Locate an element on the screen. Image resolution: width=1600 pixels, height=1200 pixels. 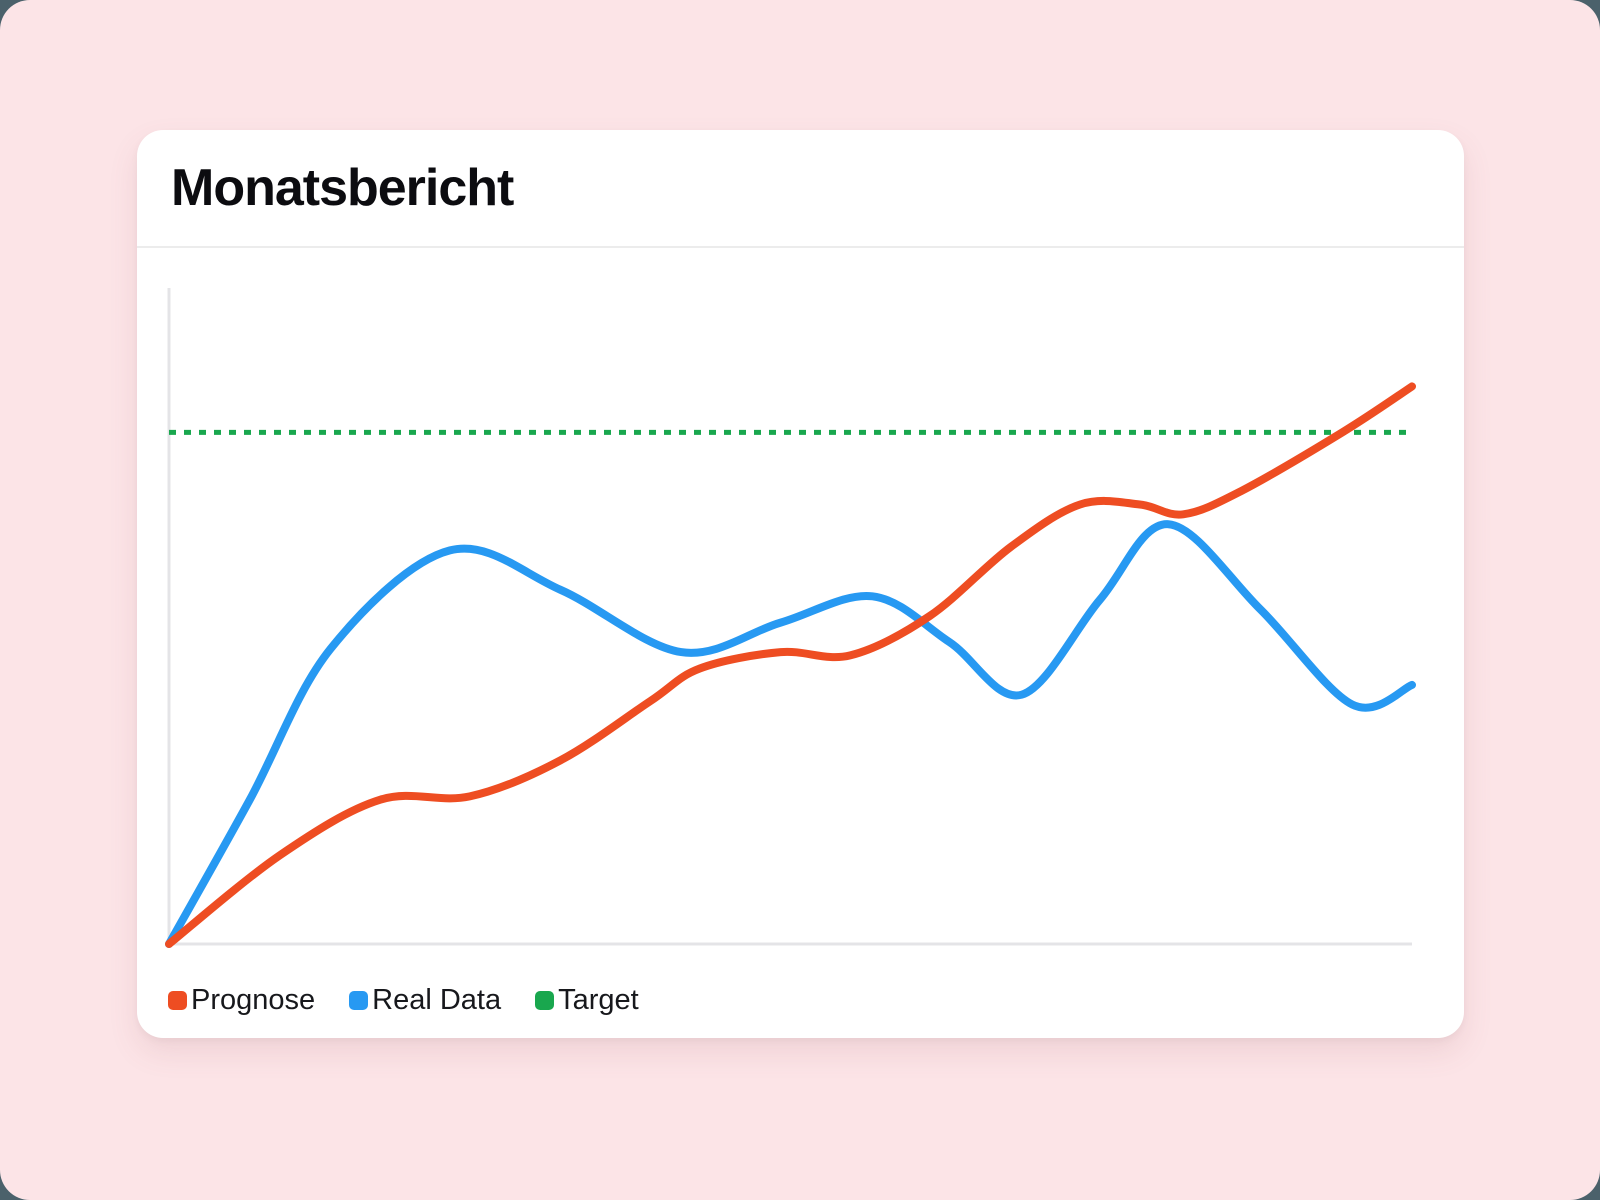
legend-item-target: Target is located at coordinates (587, 1000).